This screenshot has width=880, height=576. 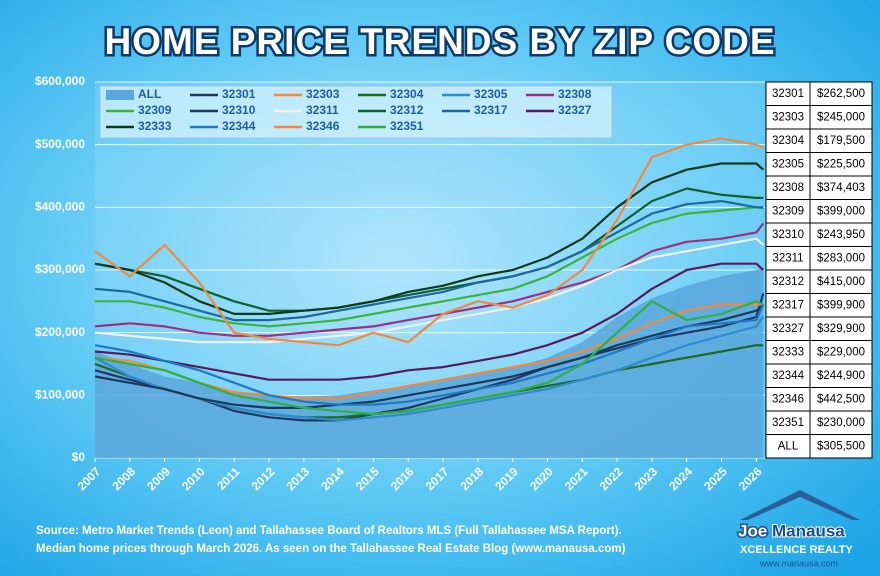 What do you see at coordinates (60, 81) in the screenshot?
I see `y-tick-label: $600,000` at bounding box center [60, 81].